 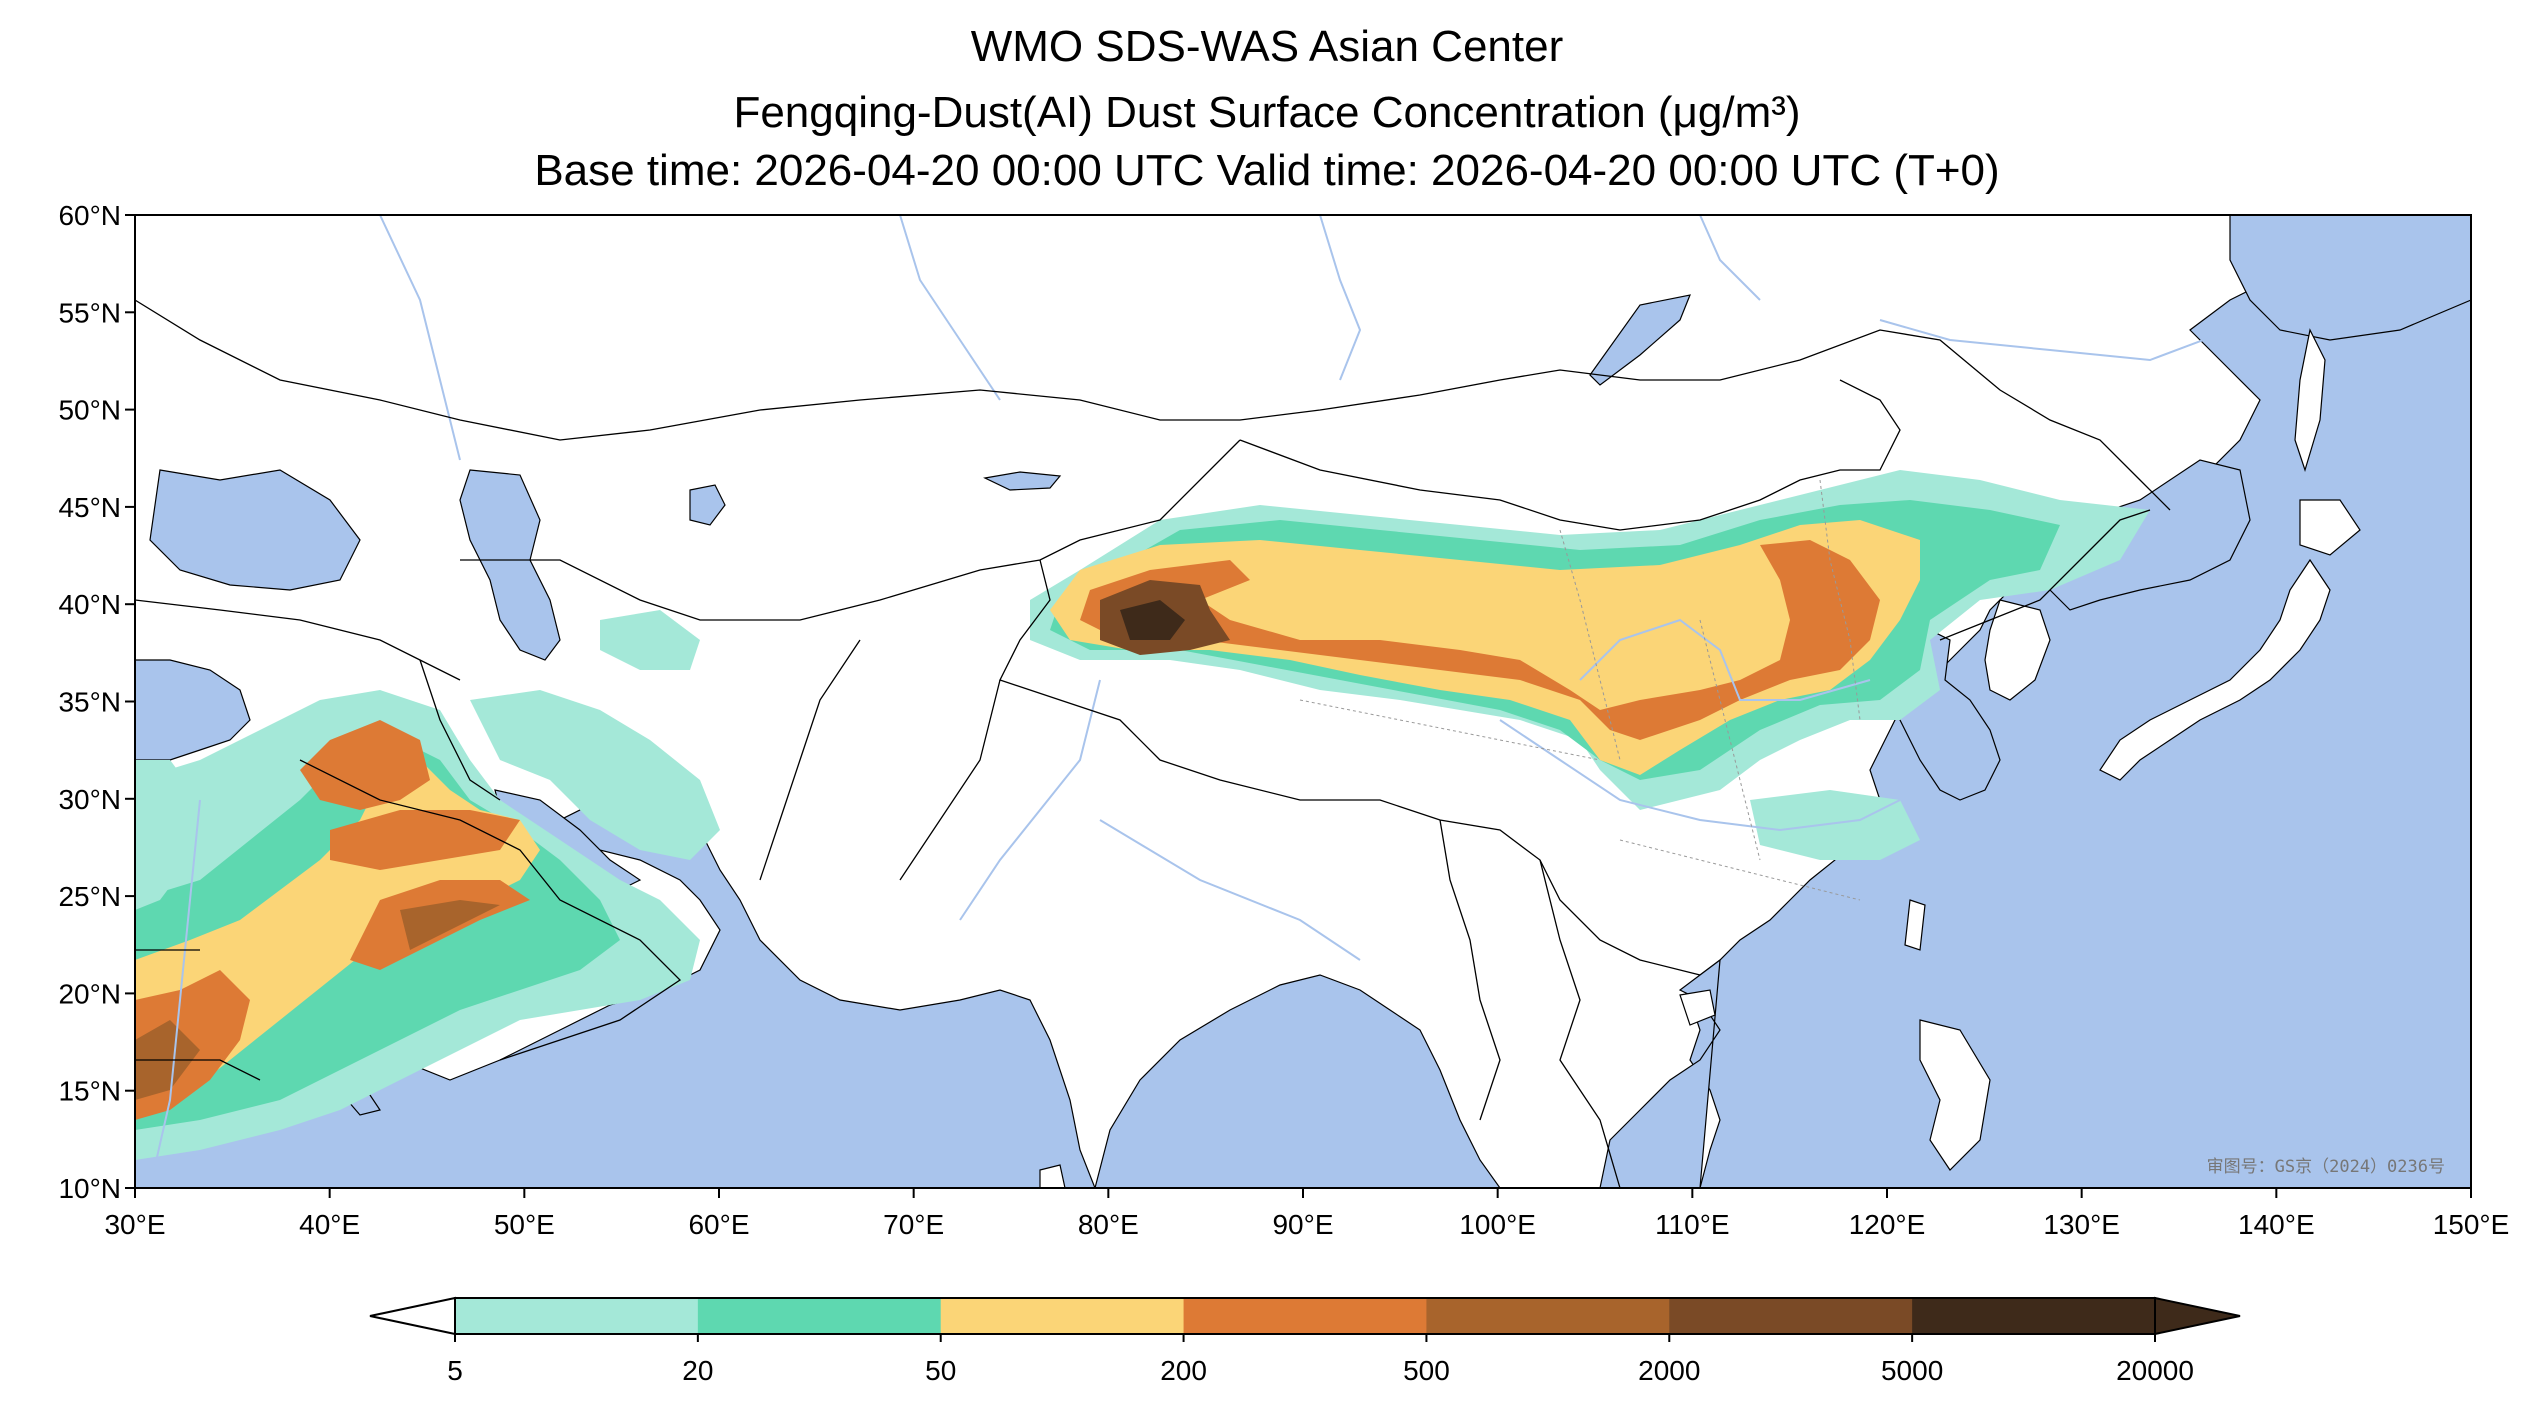 What do you see at coordinates (913, 1224) in the screenshot?
I see `lon-tick-label: 70°E` at bounding box center [913, 1224].